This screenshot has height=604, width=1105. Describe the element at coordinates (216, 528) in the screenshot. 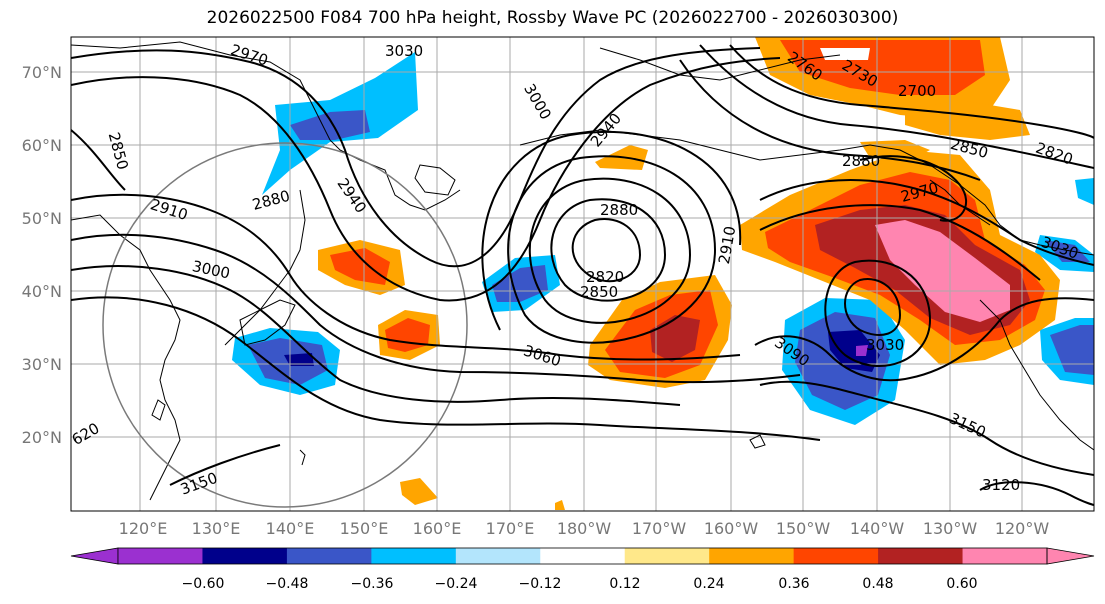

I see `lon-label: 130°E` at that location.